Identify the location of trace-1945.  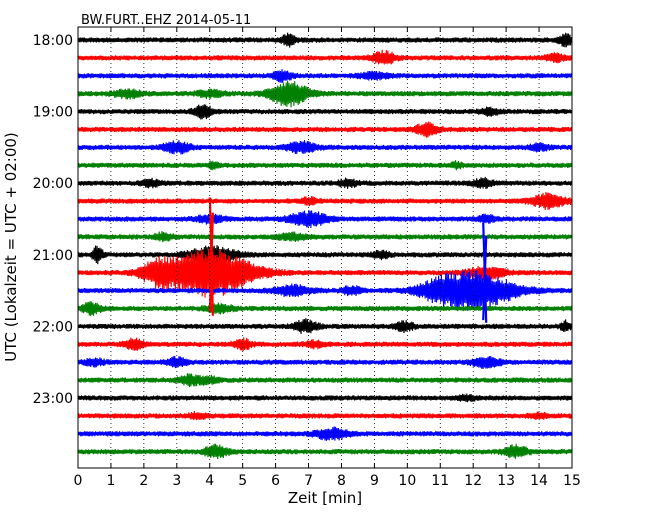
(325, 165).